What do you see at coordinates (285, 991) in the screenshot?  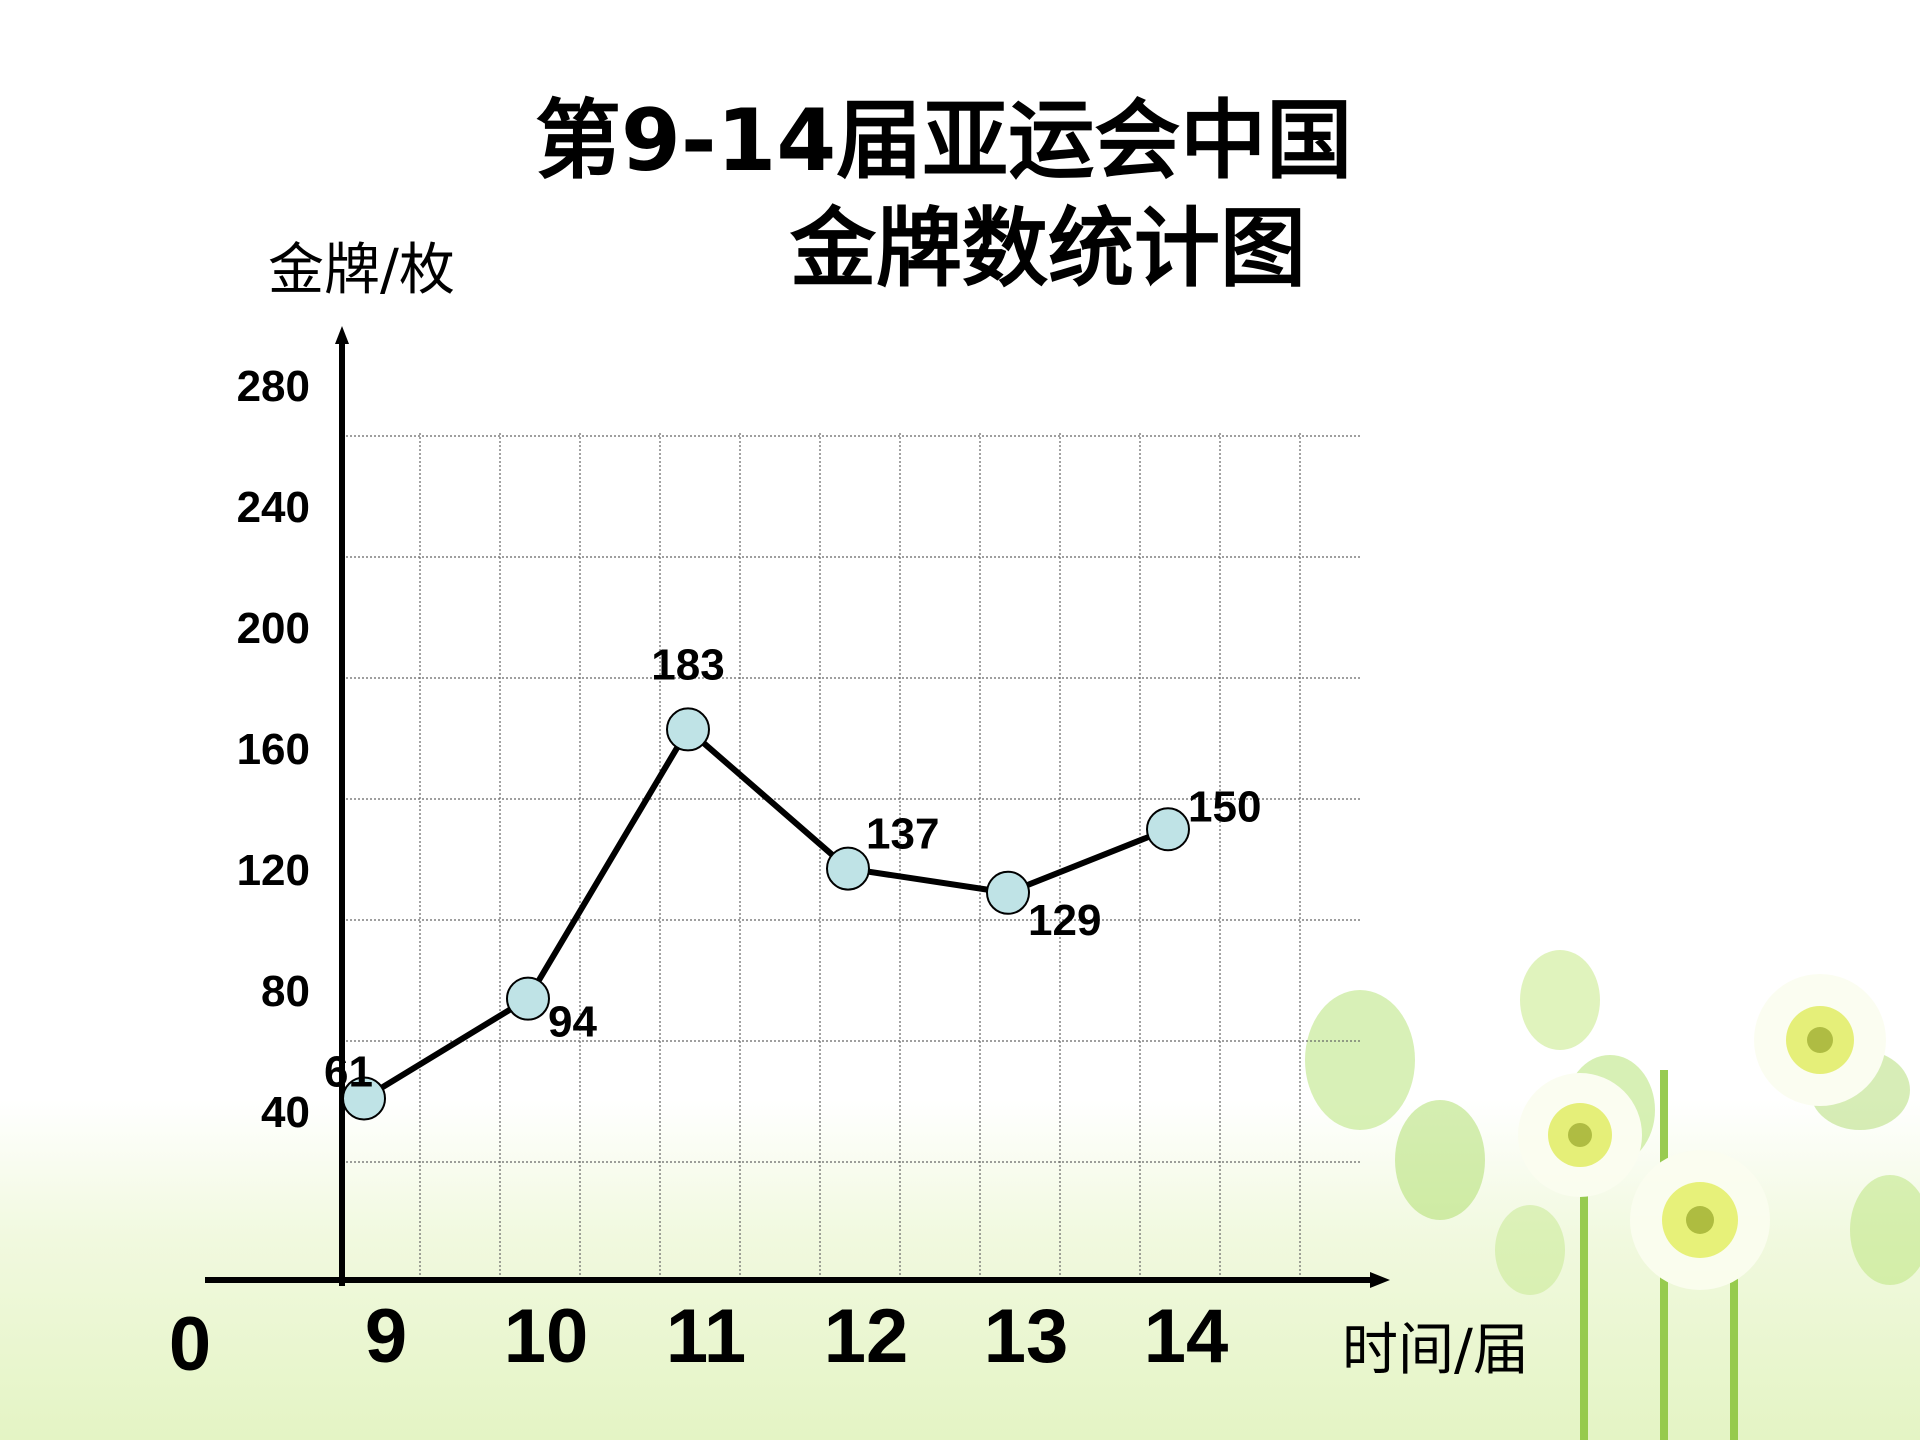 I see `y-tick-label: 80` at bounding box center [285, 991].